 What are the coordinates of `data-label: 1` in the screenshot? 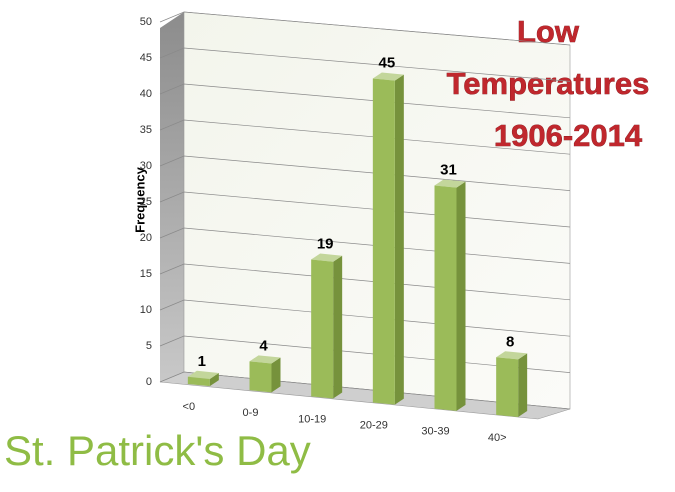 It's located at (202, 361).